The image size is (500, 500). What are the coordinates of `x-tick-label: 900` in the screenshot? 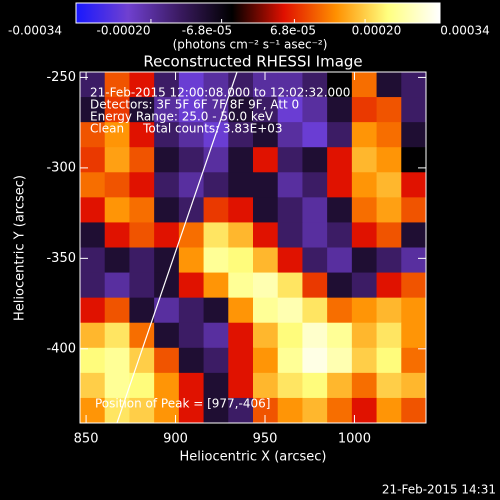 It's located at (175, 439).